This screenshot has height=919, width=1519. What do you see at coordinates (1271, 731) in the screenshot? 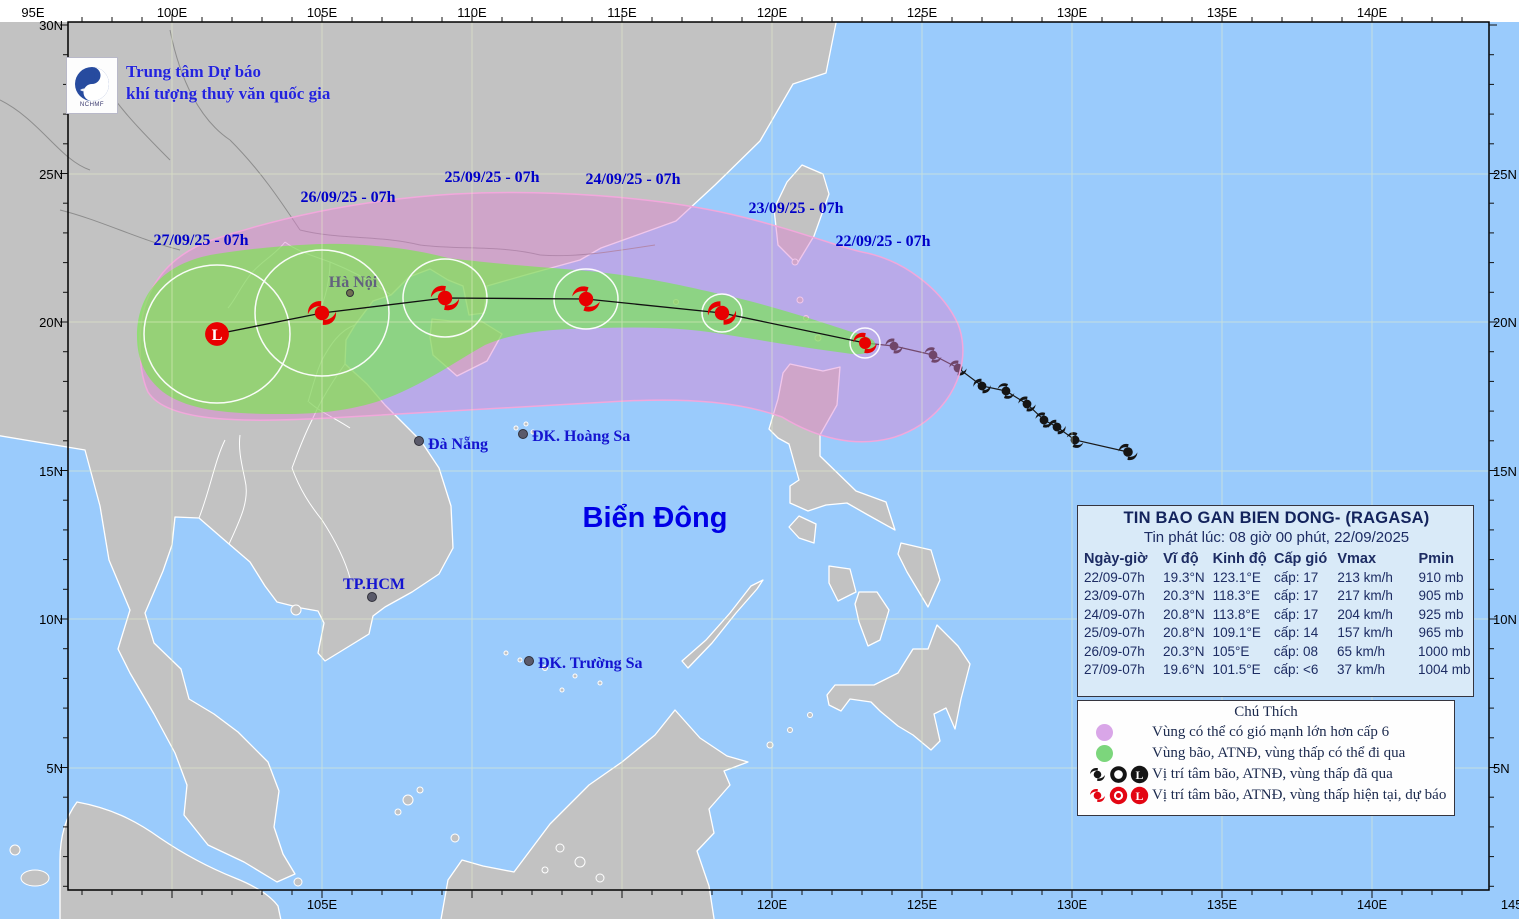
I see `legend-item-label: Vùng có thể có gió mạnh lớn hơn cấp 6` at bounding box center [1271, 731].